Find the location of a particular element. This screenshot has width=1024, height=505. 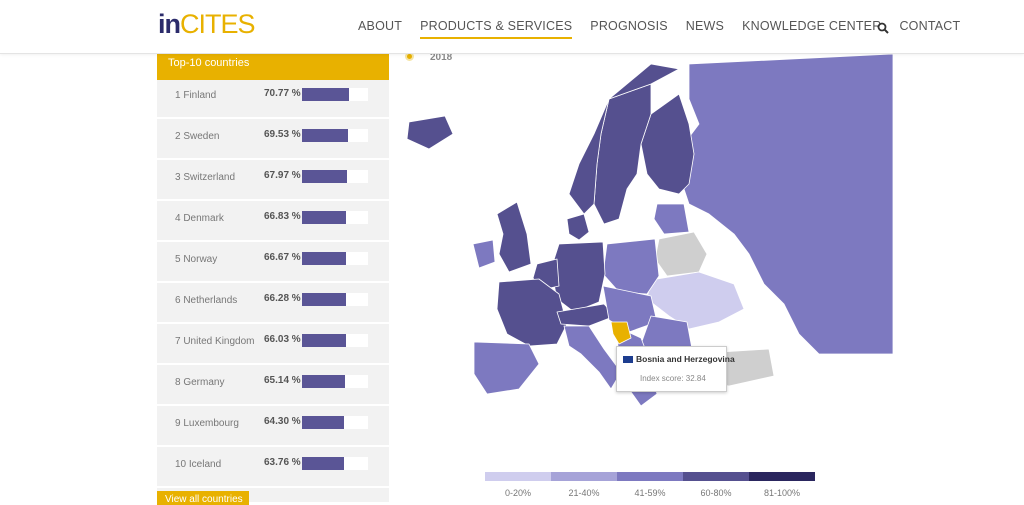

map-sweden is located at coordinates (622, 154).